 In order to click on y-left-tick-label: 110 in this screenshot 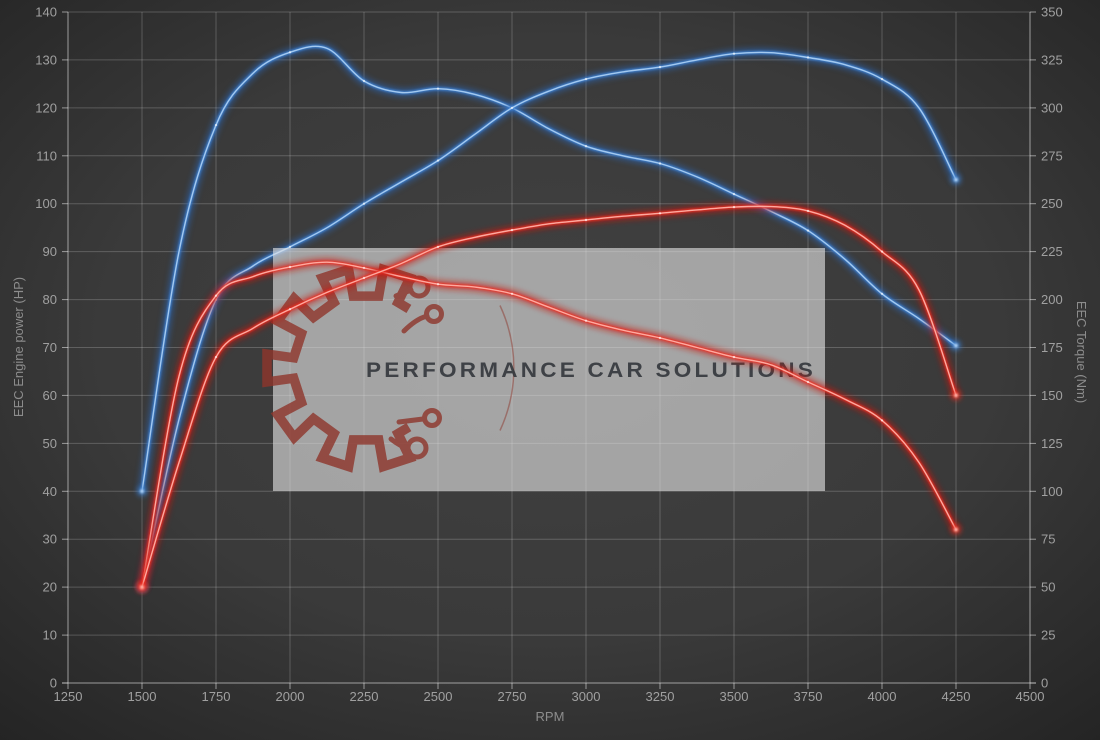, I will do `click(46, 155)`.